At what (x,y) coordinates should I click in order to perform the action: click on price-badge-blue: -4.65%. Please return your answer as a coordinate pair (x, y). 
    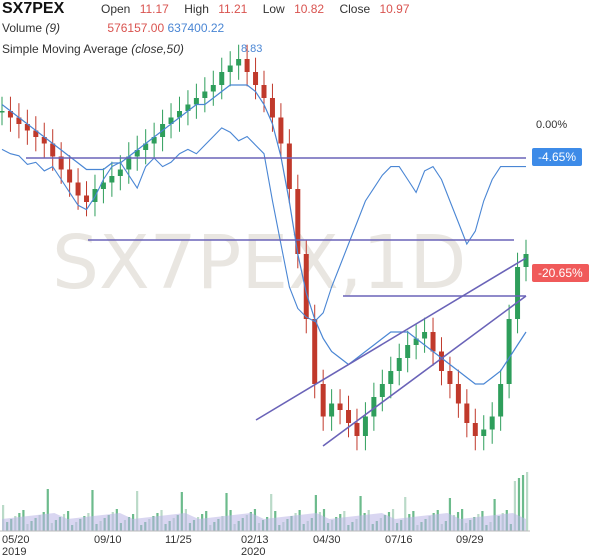
    Looking at the image, I should click on (557, 157).